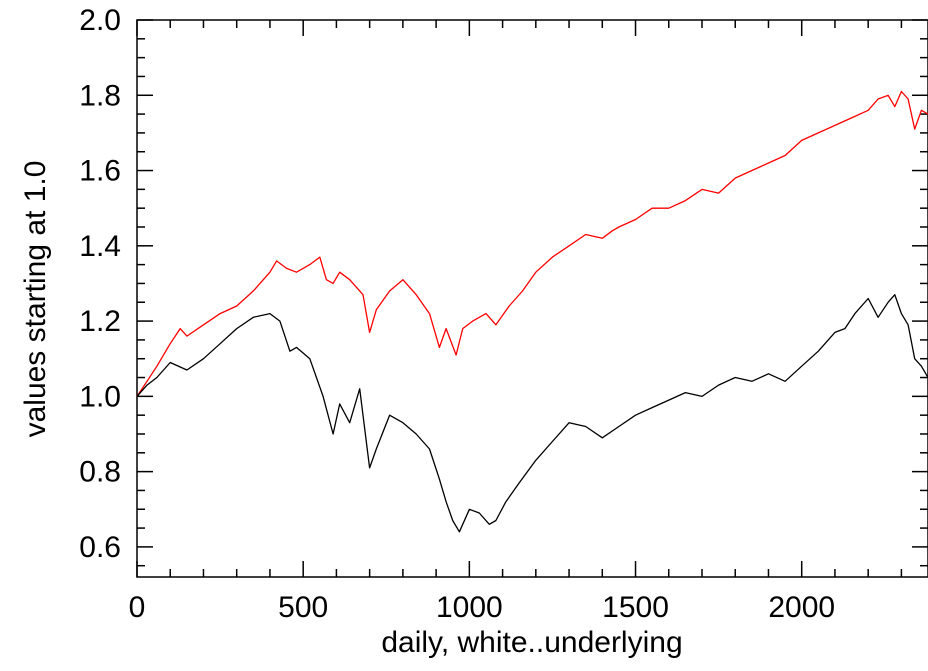  I want to click on x-tick-label: 1500, so click(635, 607).